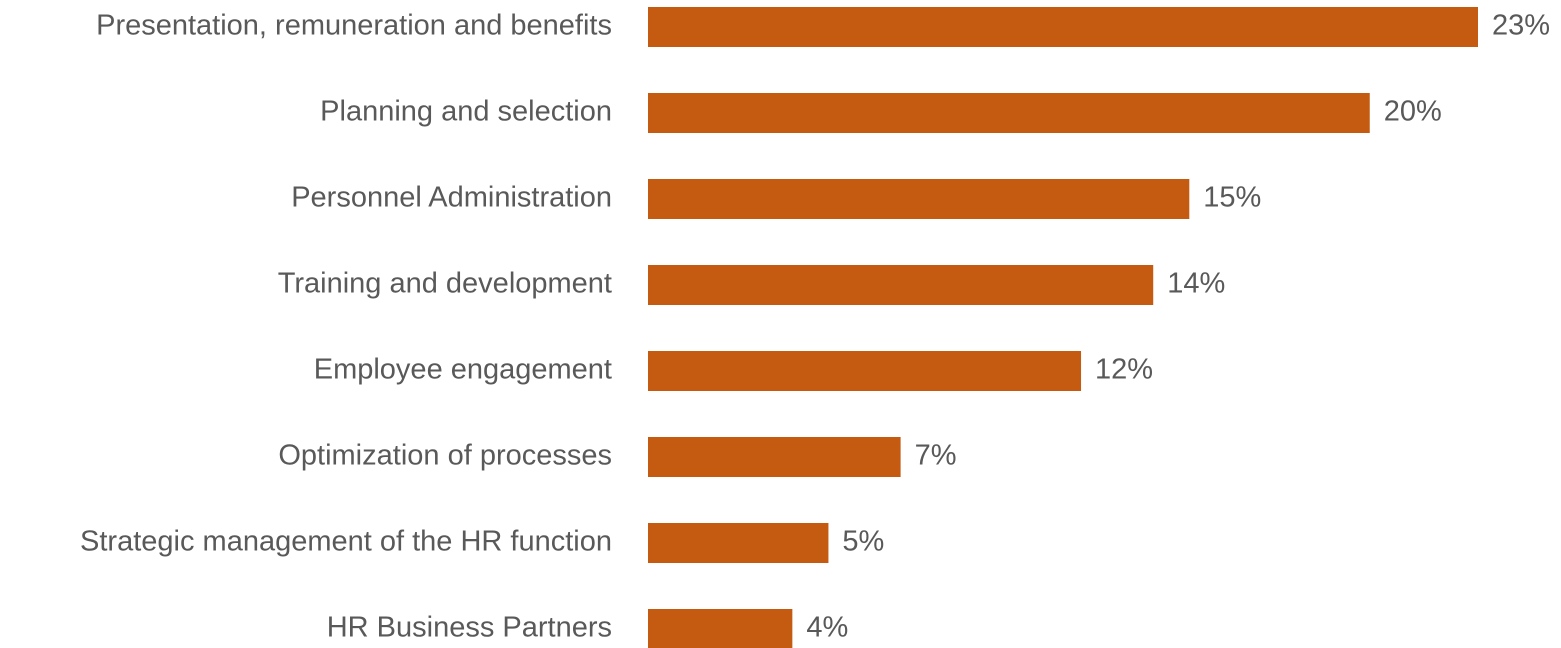 Image resolution: width=1561 pixels, height=648 pixels. What do you see at coordinates (1413, 112) in the screenshot?
I see `value-label: 20%` at bounding box center [1413, 112].